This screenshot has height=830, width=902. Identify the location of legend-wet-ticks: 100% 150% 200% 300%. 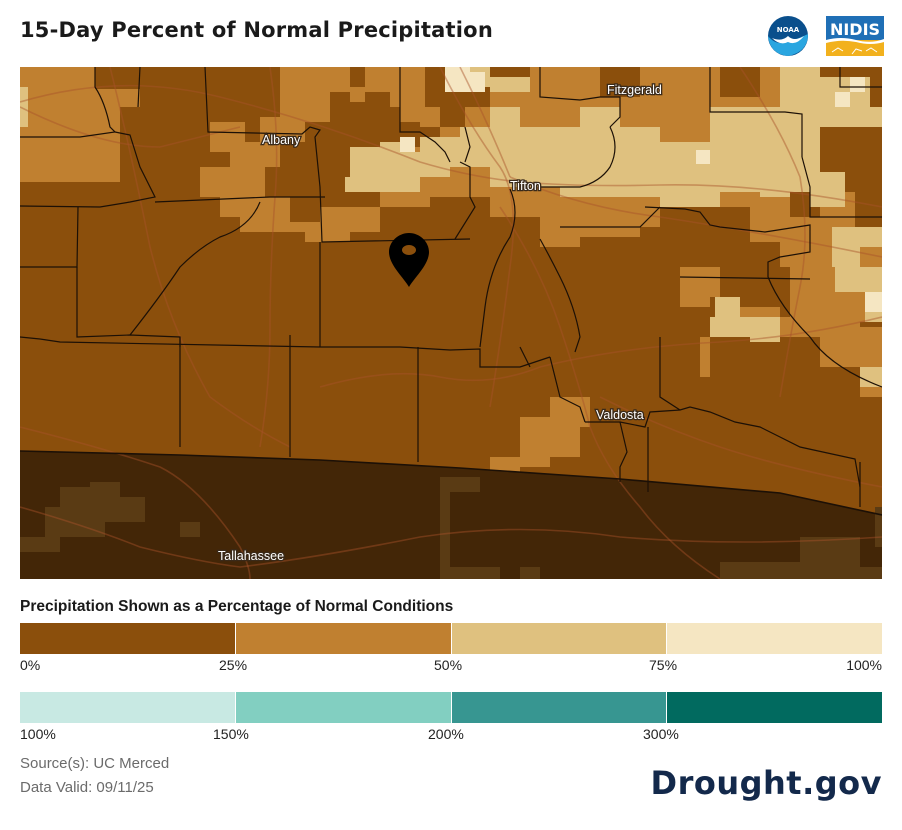
(451, 735).